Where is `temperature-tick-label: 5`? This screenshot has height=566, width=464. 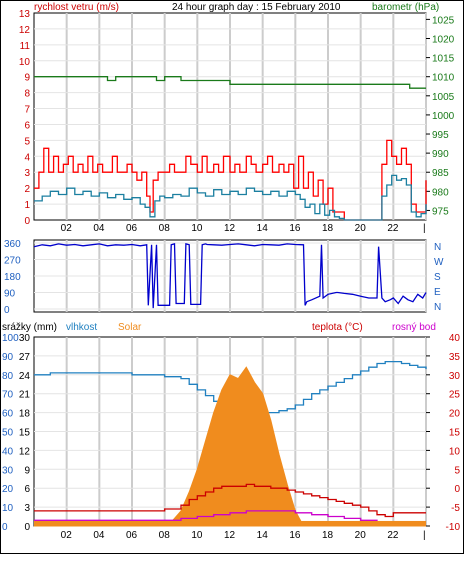
temperature-tick-label: 5 is located at coordinates (457, 470).